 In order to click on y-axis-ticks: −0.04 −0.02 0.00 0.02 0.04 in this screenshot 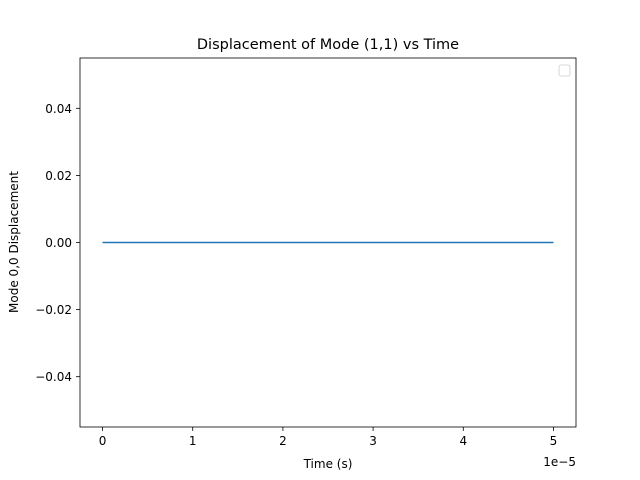, I will do `click(57, 243)`.